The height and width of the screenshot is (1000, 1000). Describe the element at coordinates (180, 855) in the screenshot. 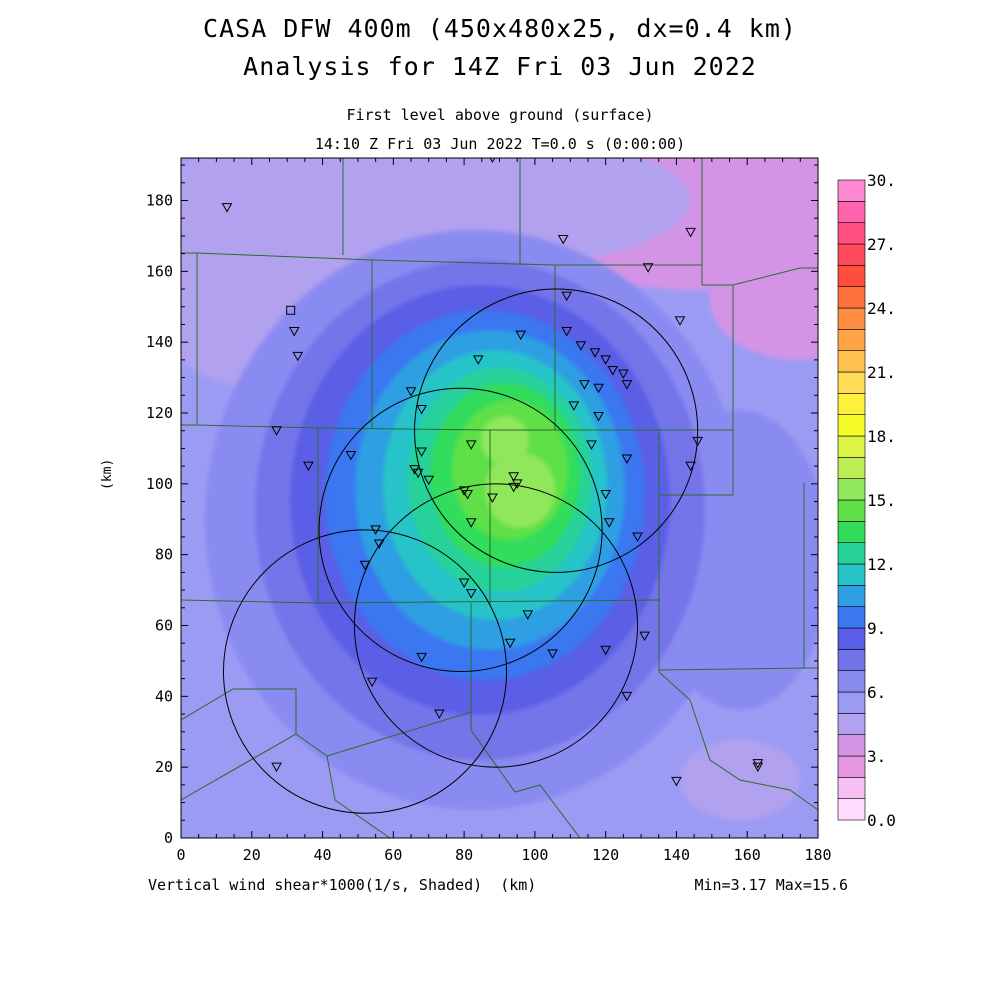

I see `x-tick-label: 0` at that location.